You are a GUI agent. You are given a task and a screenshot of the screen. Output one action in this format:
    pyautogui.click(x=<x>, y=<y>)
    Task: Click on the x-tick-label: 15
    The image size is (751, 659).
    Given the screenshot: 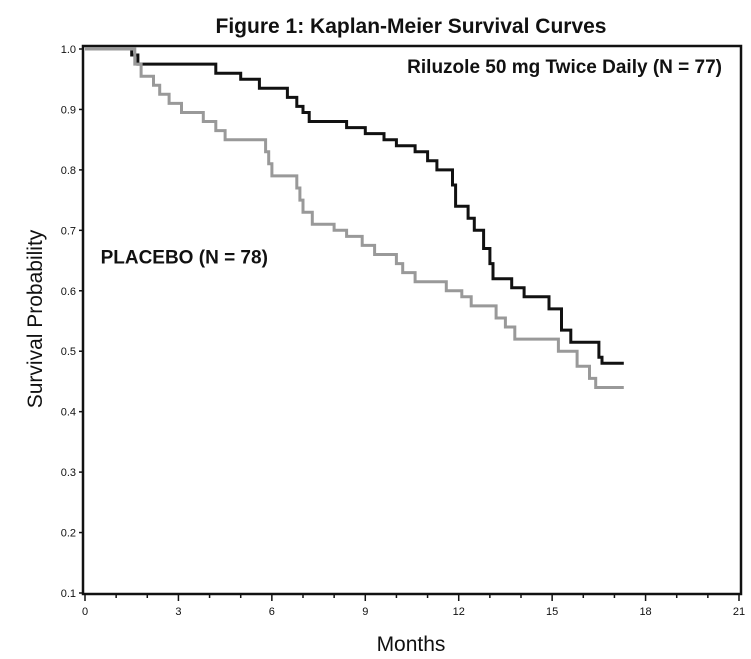 What is the action you would take?
    pyautogui.click(x=552, y=612)
    